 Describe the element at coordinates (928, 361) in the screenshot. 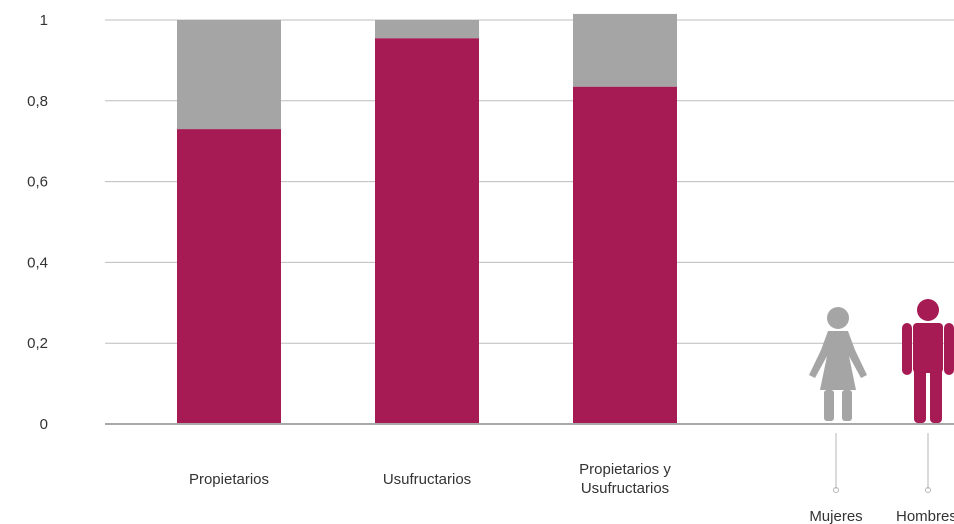

I see `man-icon` at that location.